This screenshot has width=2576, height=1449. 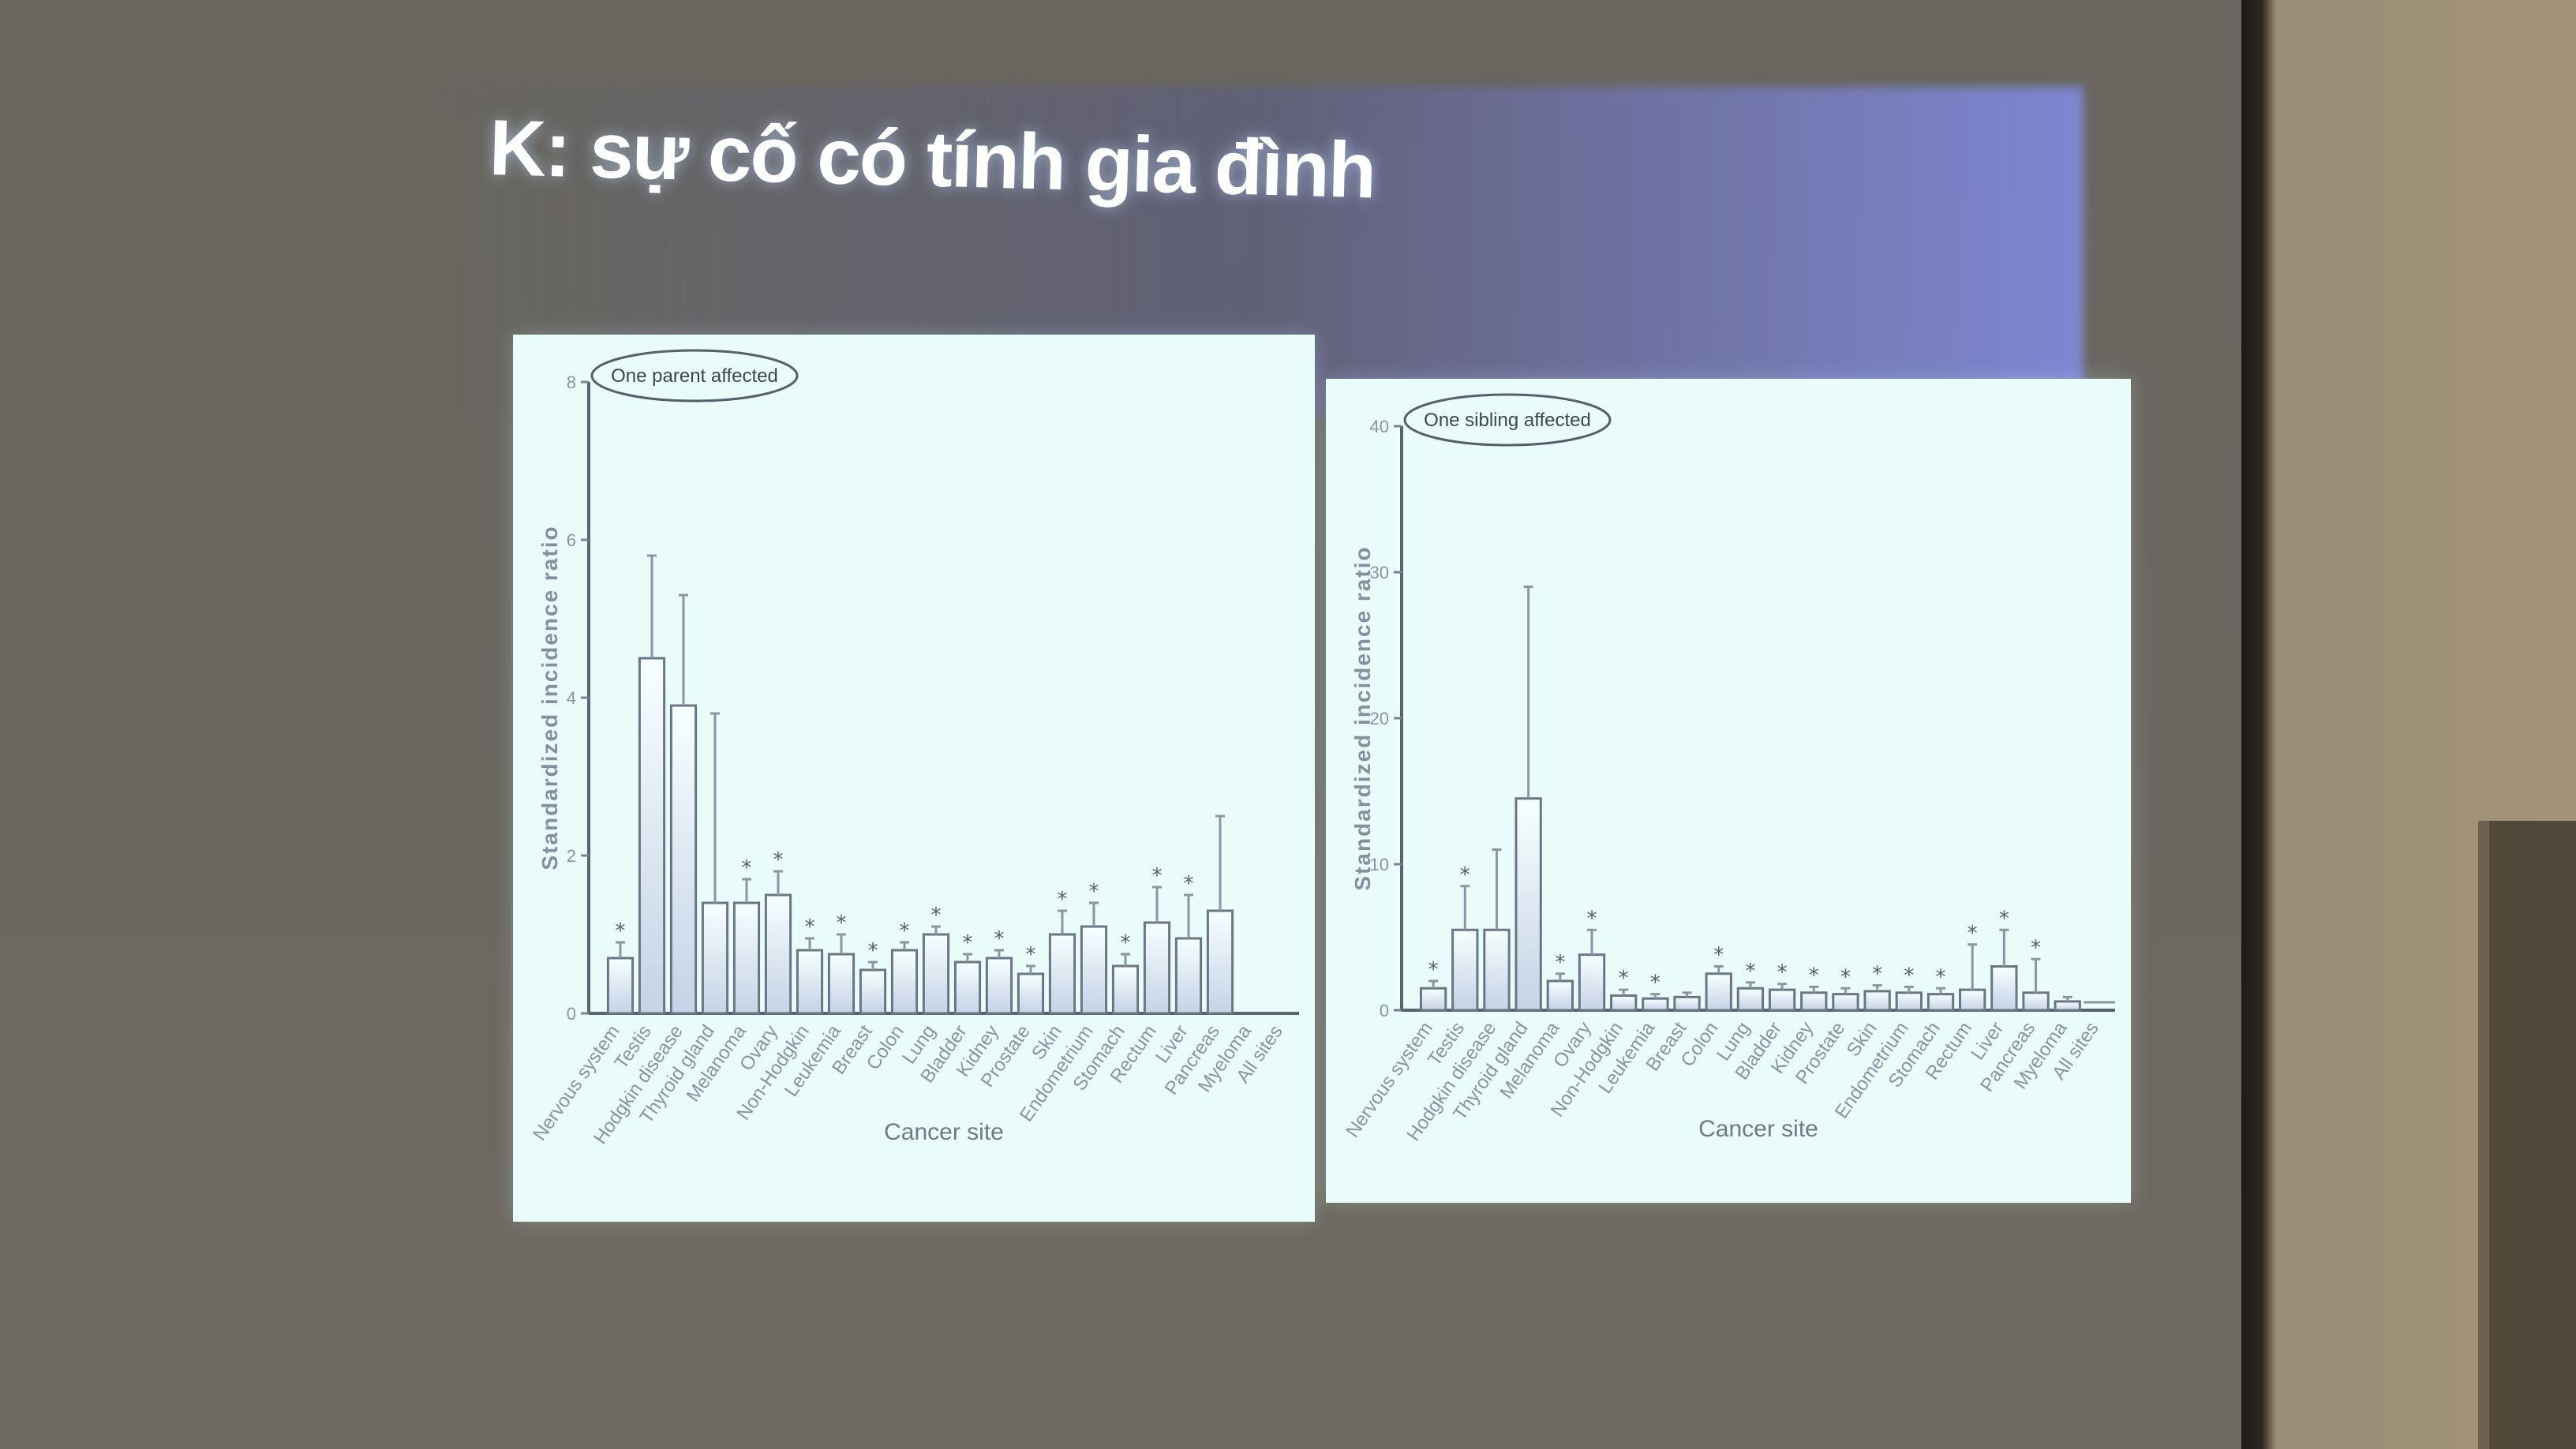 I want to click on legend-label: One sibling affected, so click(x=1507, y=420).